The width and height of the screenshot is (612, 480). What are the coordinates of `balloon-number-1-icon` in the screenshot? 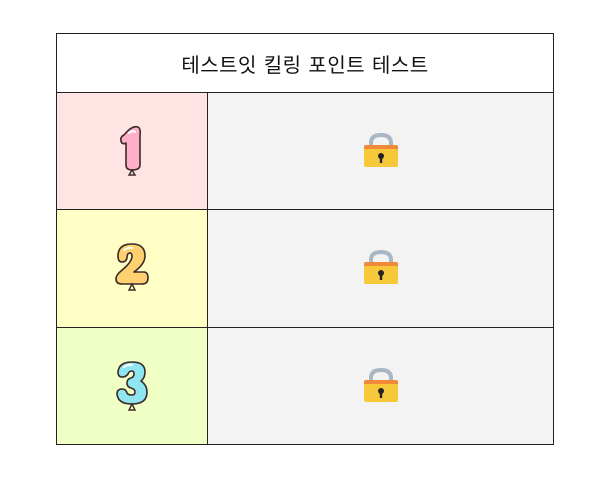 It's located at (132, 151).